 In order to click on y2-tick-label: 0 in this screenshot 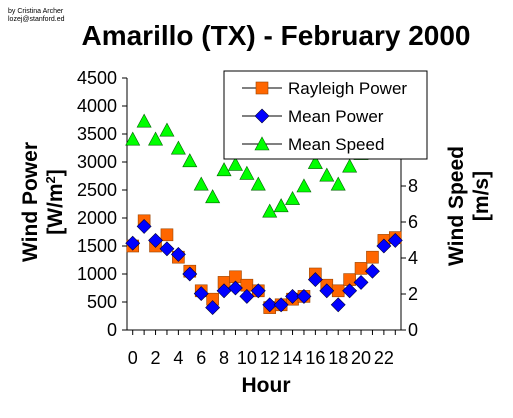, I will do `click(413, 330)`.